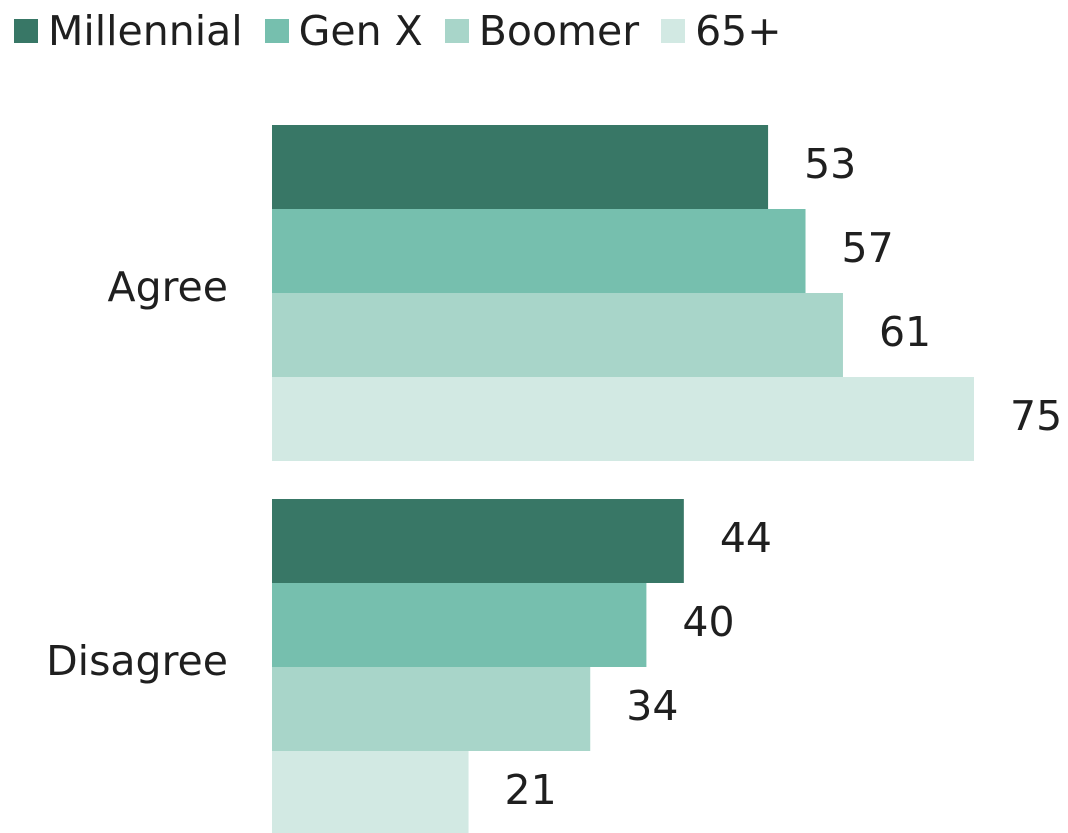 This screenshot has width=1068, height=833. I want to click on data-label-agree-gen-x: 57, so click(868, 248).